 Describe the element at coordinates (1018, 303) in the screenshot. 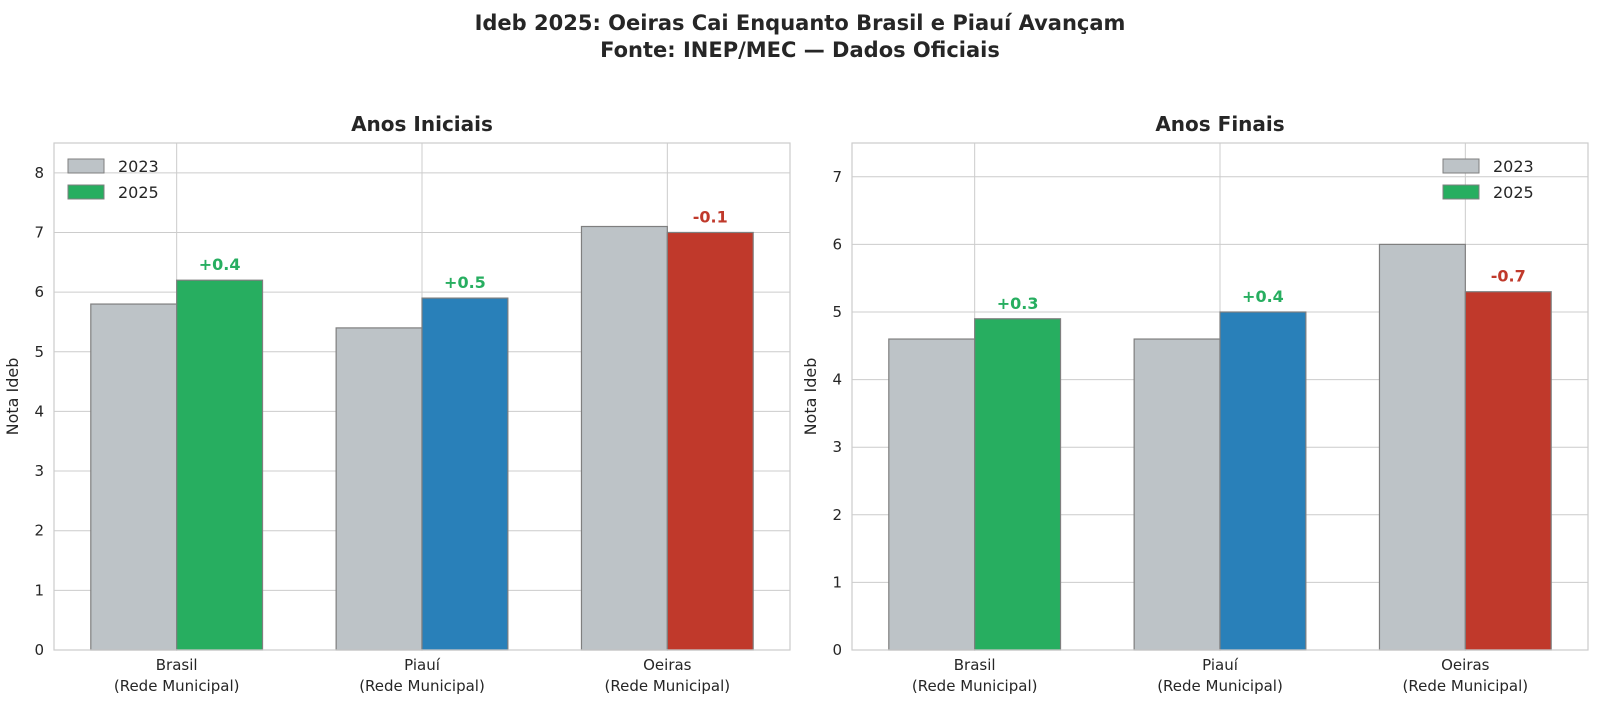

I see `data-label: +0.3` at that location.